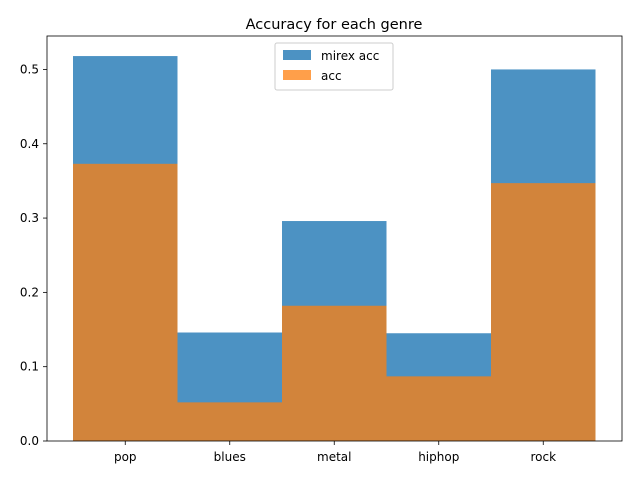  Describe the element at coordinates (229, 421) in the screenshot. I see `bar-acc-blues` at that location.